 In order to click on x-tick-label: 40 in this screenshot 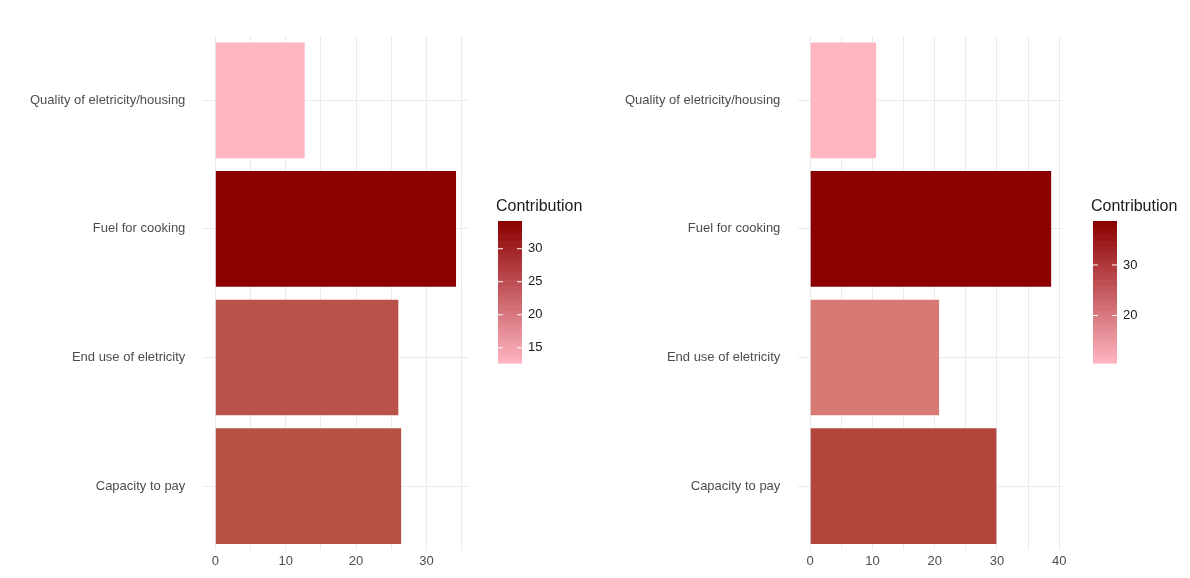, I will do `click(1059, 560)`.